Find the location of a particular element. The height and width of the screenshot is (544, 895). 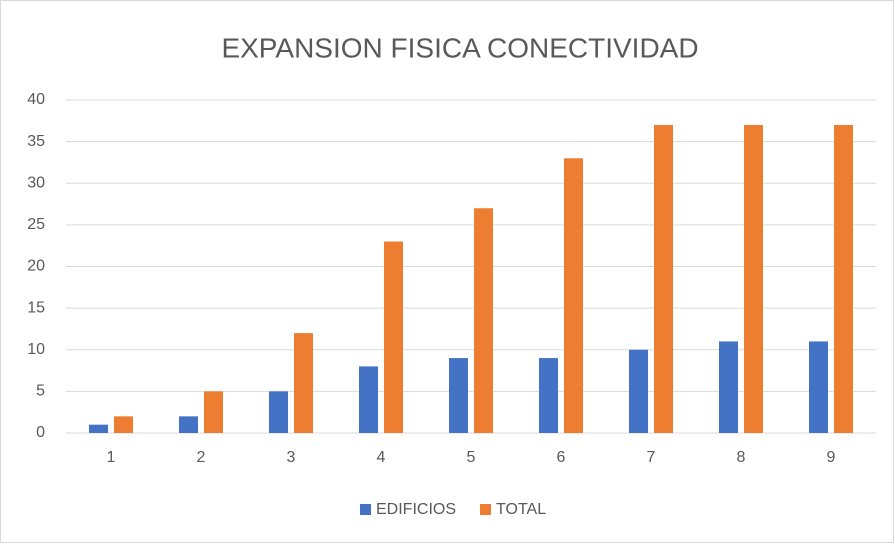

y-tick-label: 35 is located at coordinates (36, 141).